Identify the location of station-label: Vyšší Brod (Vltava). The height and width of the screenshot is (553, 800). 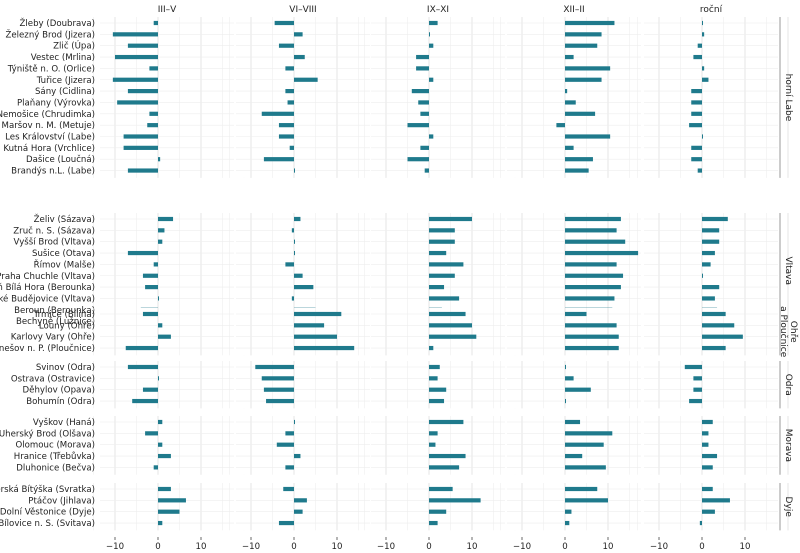
(54, 242).